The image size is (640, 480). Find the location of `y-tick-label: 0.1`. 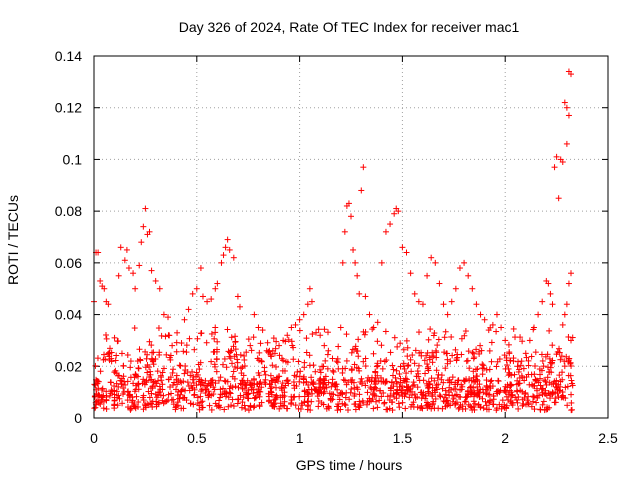

y-tick-label: 0.1 is located at coordinates (73, 159).